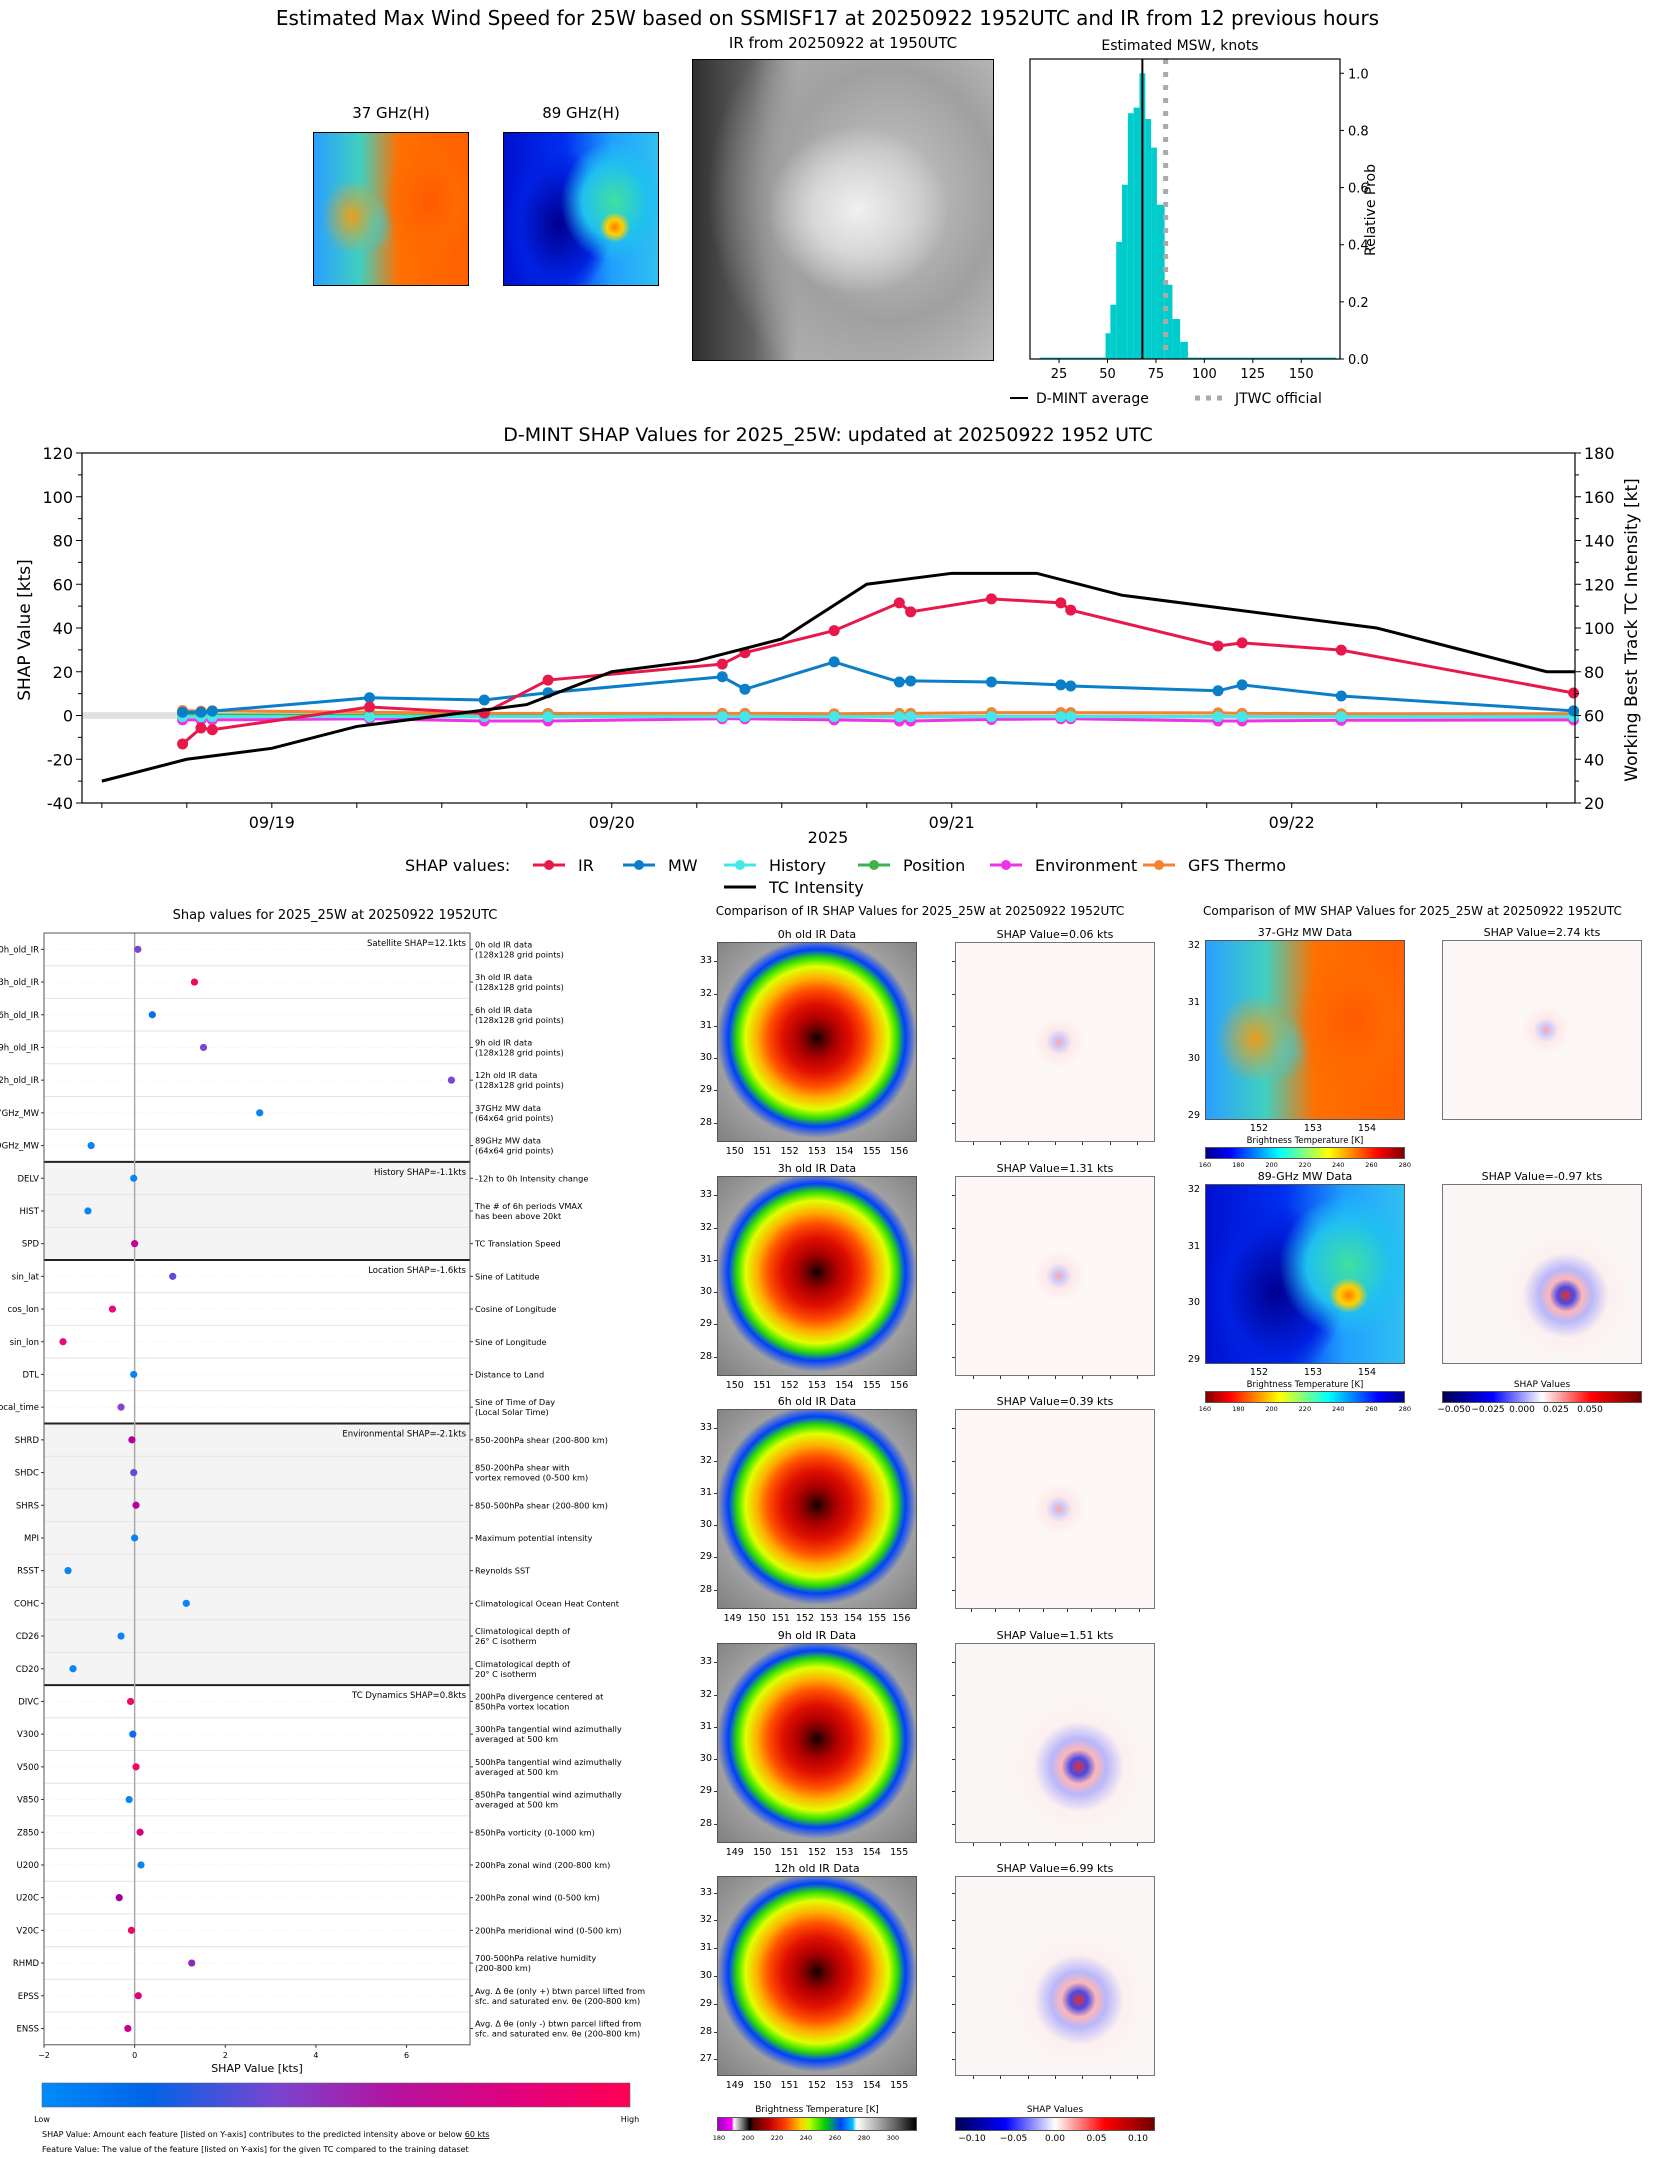 Image resolution: width=1655 pixels, height=2158 pixels. What do you see at coordinates (1252, 374) in the screenshot?
I see `histogram-x-tick-label: 125` at bounding box center [1252, 374].